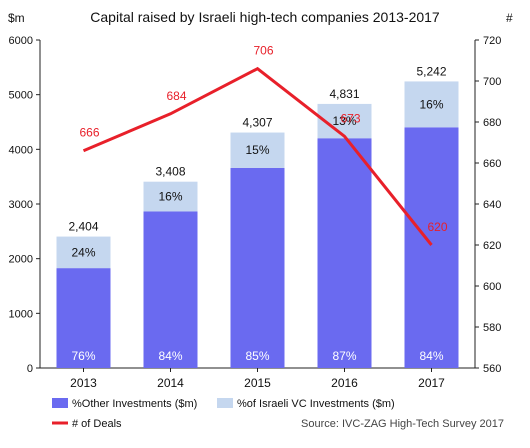 This screenshot has width=530, height=448. Describe the element at coordinates (437, 227) in the screenshot. I see `deals-data-label: 620` at that location.